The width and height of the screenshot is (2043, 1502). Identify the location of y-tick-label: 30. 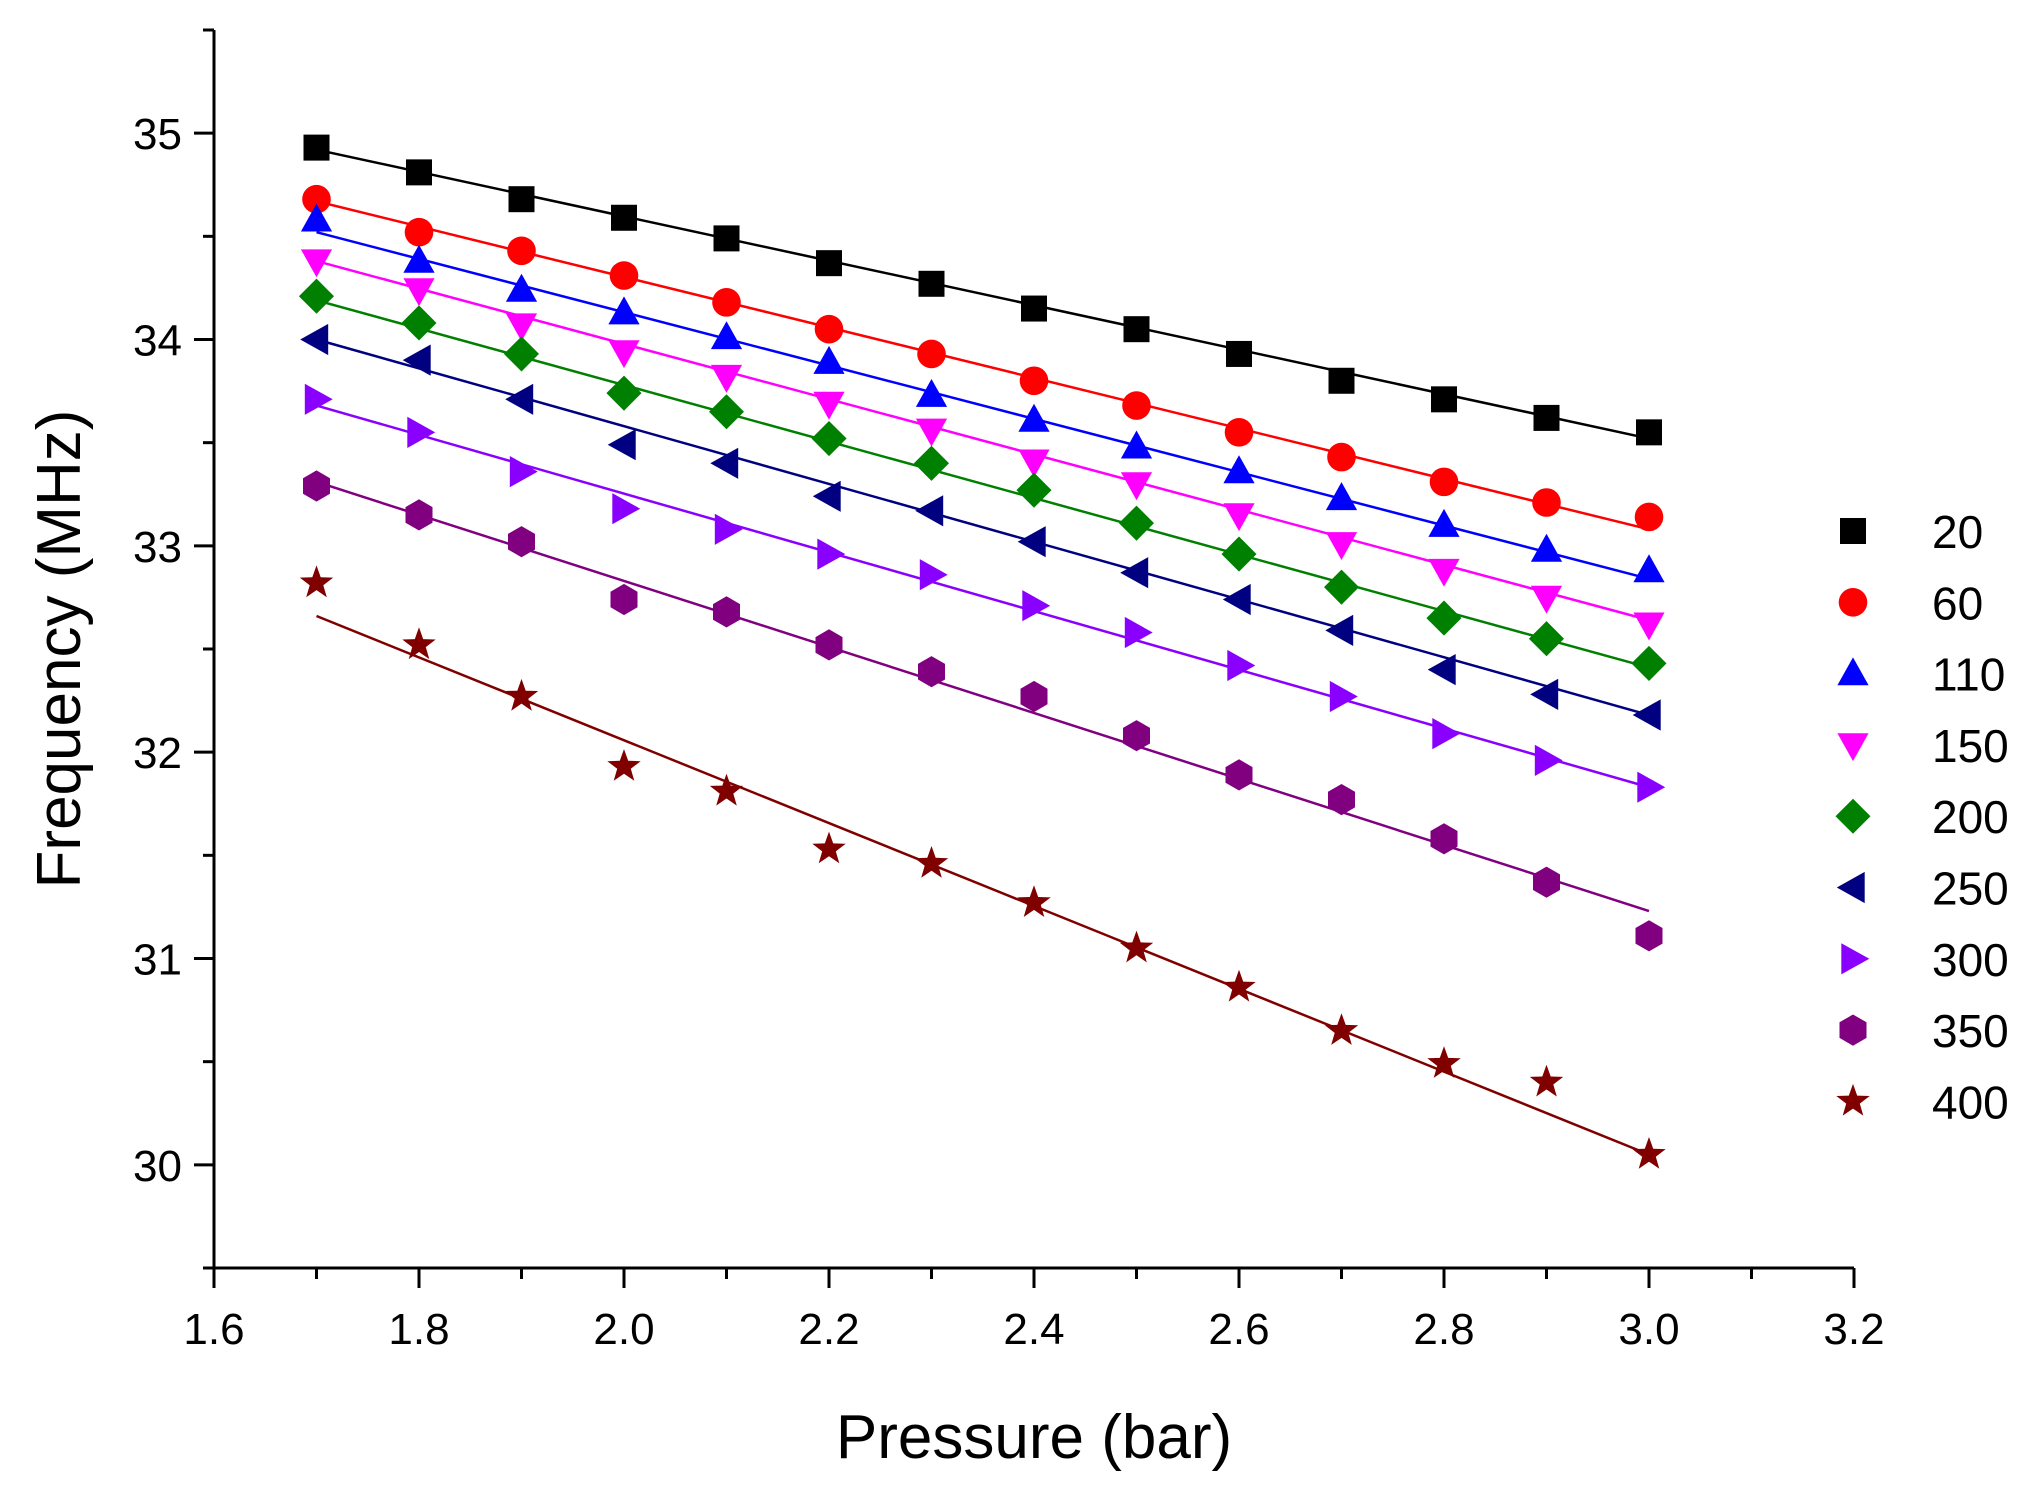
(157, 1166).